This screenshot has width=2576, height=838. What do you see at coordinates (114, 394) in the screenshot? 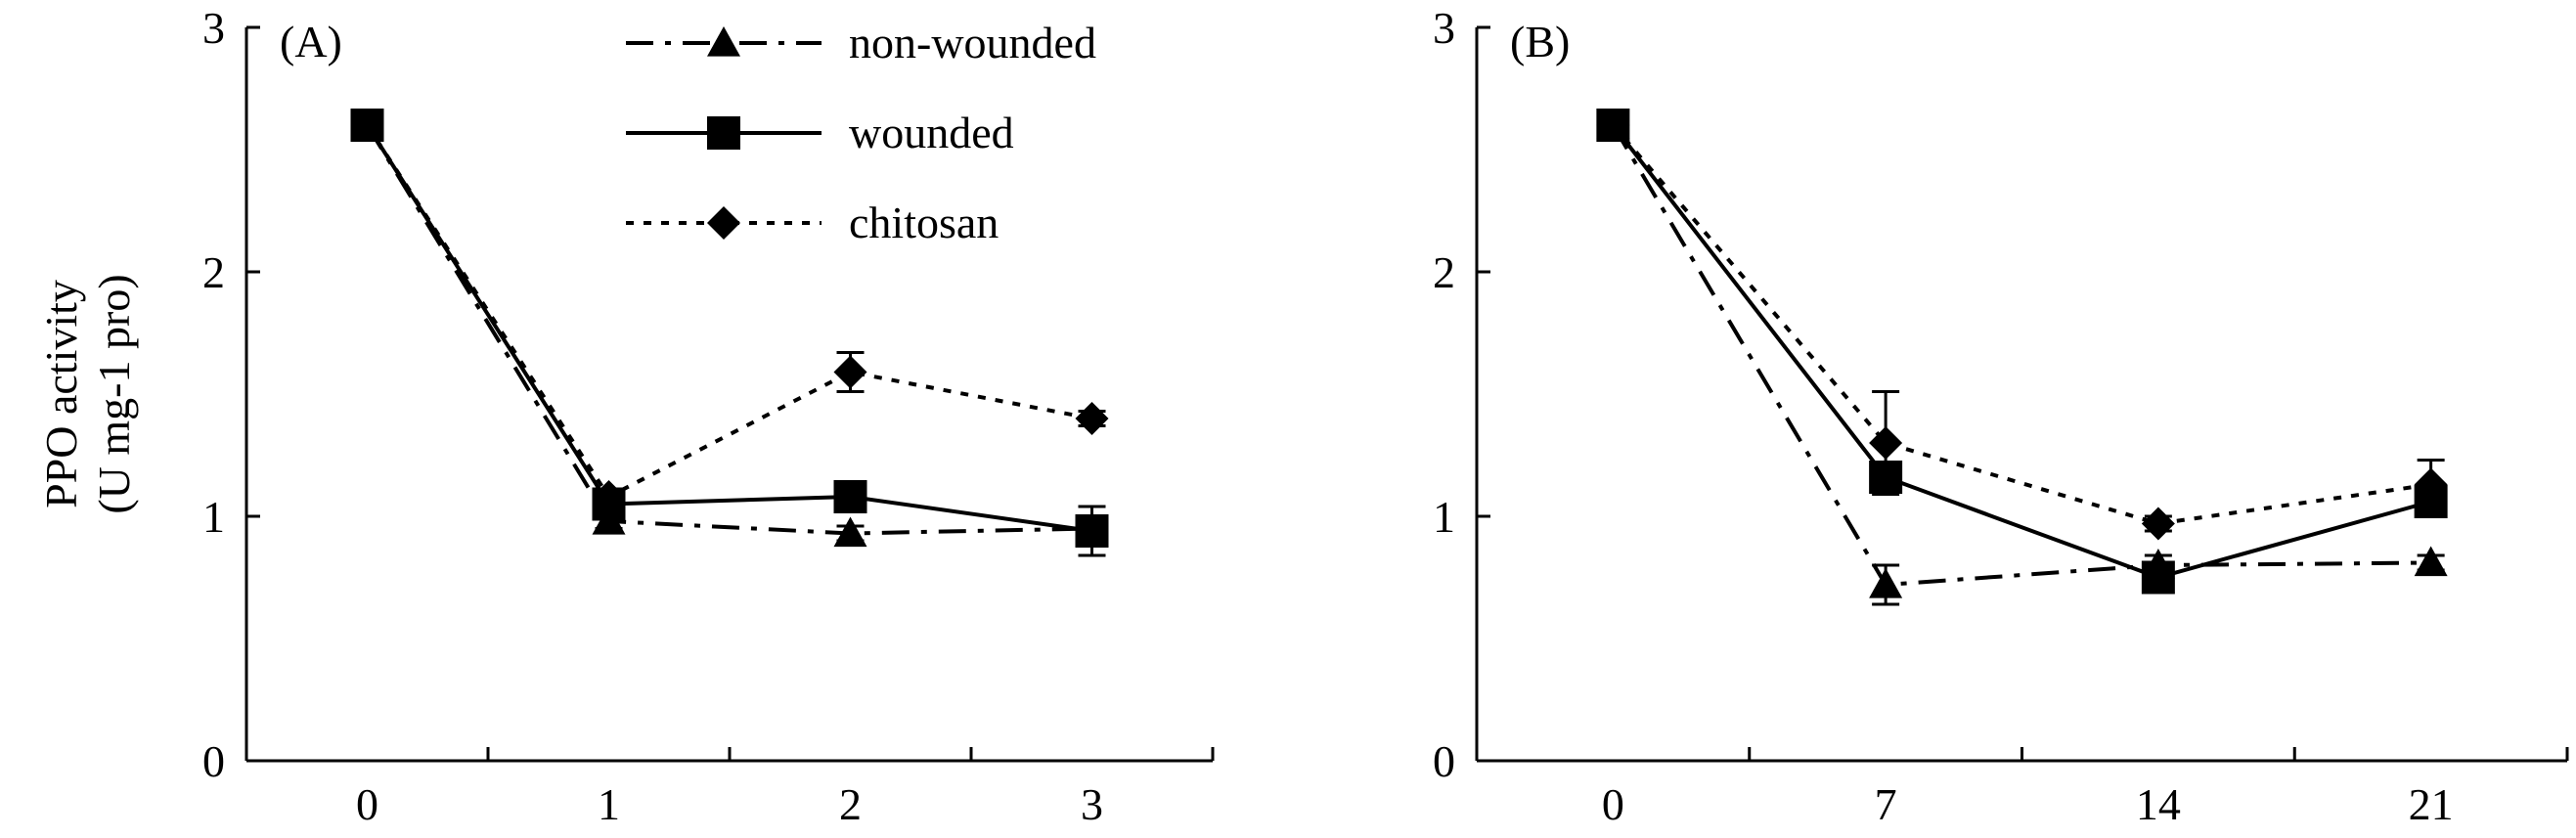
I see `y-axis-label-line2: (U mg-1 pro)` at bounding box center [114, 394].